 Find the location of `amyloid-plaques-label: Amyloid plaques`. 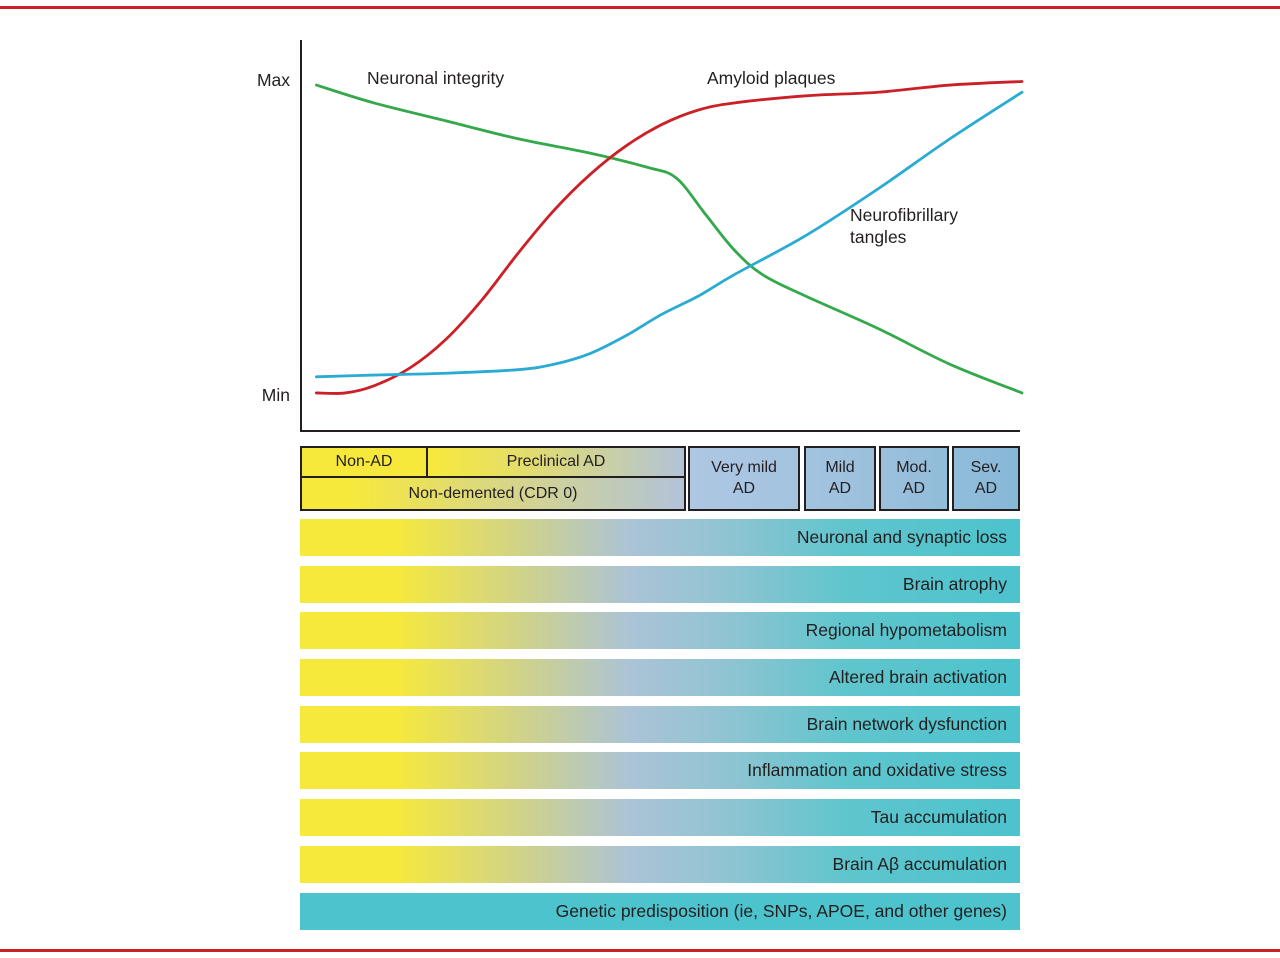

amyloid-plaques-label: Amyloid plaques is located at coordinates (771, 78).